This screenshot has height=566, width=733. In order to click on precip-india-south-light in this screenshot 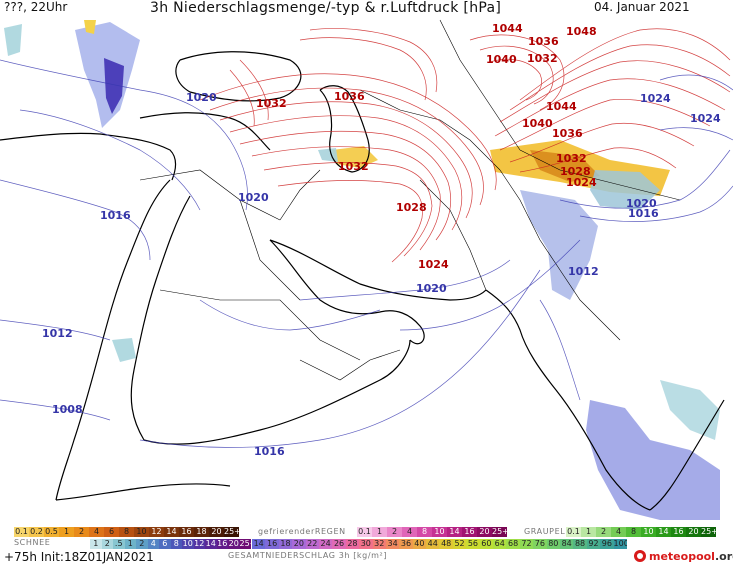, I will do `click(690, 410)`.